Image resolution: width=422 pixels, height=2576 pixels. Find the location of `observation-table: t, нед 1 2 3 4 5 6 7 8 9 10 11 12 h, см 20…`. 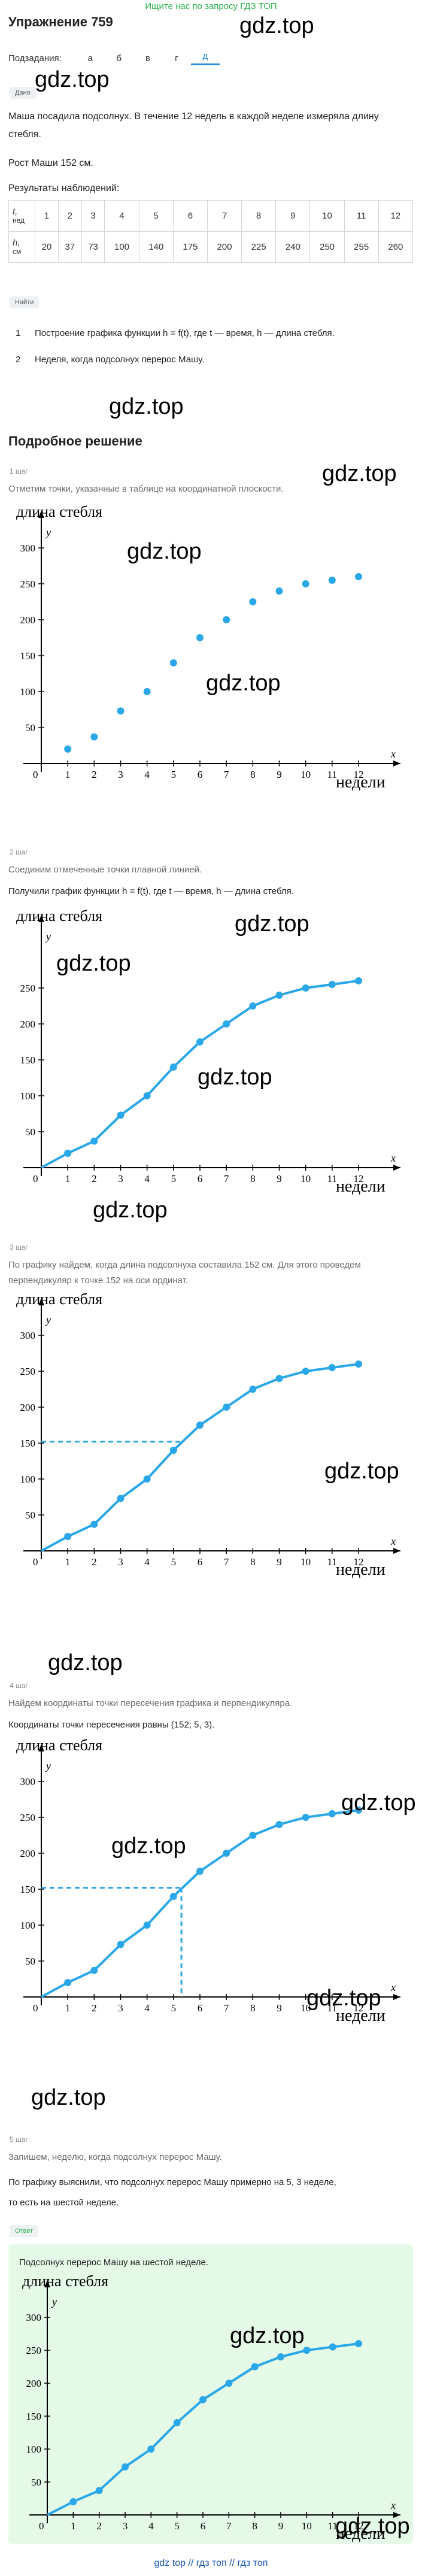

observation-table: t, нед 1 2 3 4 5 6 7 8 9 10 11 12 h, см 20… is located at coordinates (211, 231).